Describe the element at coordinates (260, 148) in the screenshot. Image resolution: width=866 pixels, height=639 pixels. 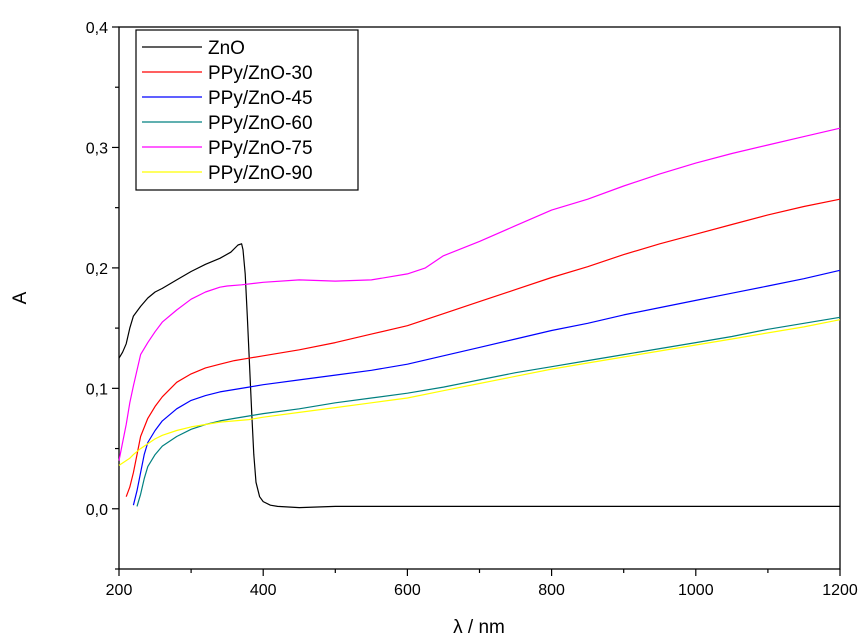
I see `legend-label-4: PPy/ZnO-75` at that location.